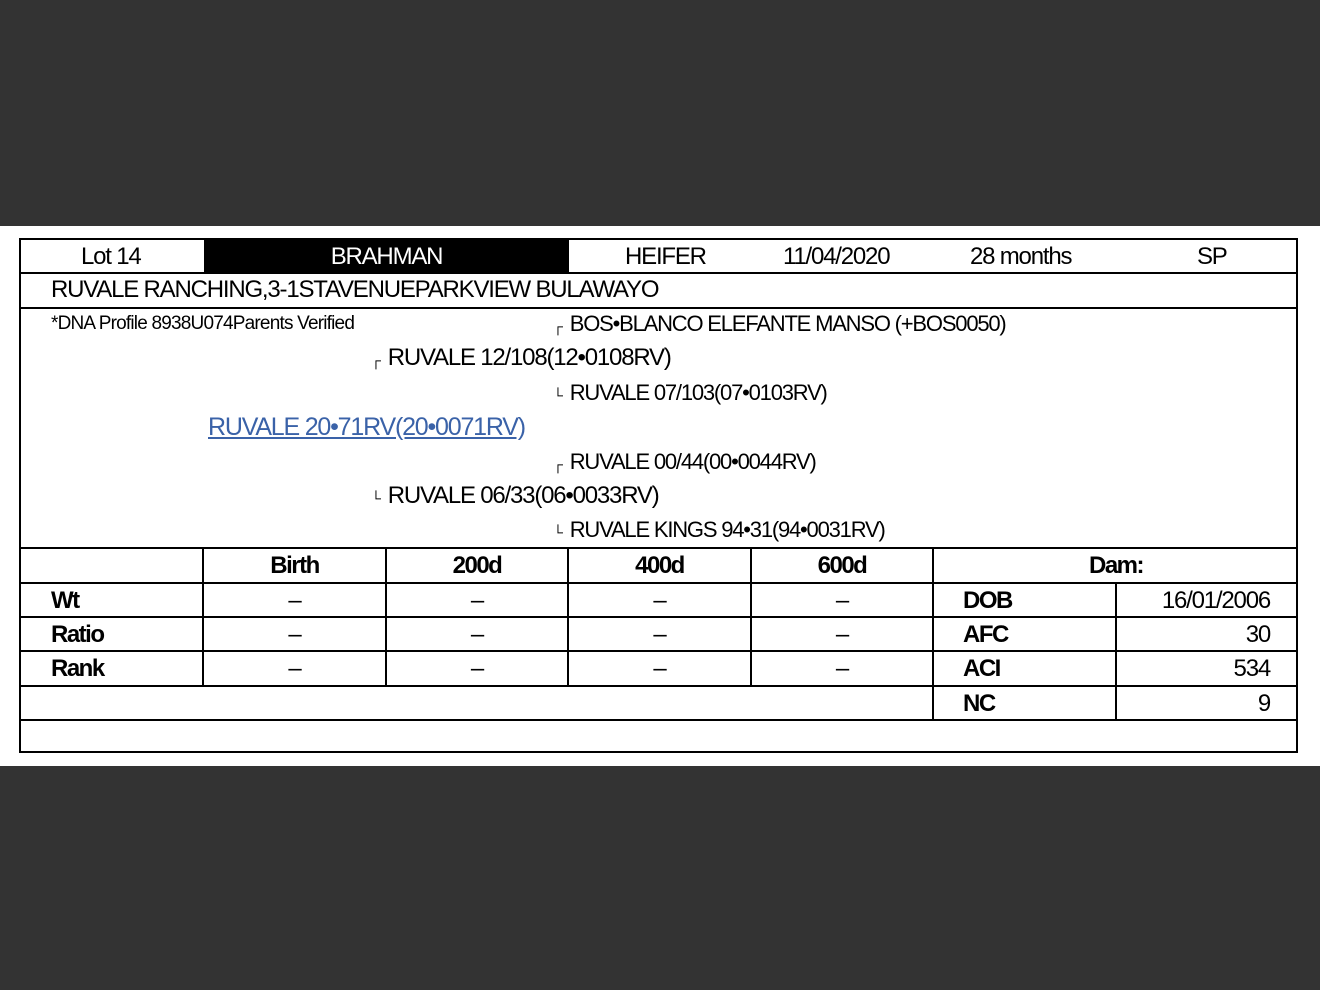  What do you see at coordinates (660, 565) in the screenshot?
I see `column-header: 400d` at bounding box center [660, 565].